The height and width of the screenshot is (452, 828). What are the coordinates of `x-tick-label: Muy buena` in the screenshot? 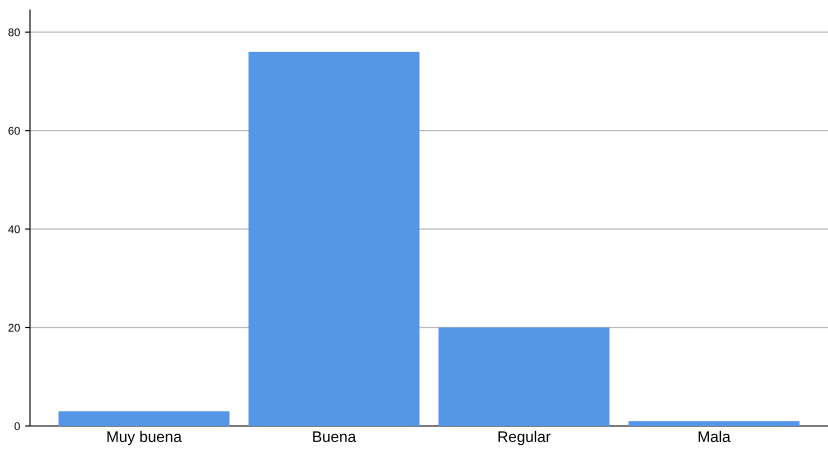 It's located at (144, 438).